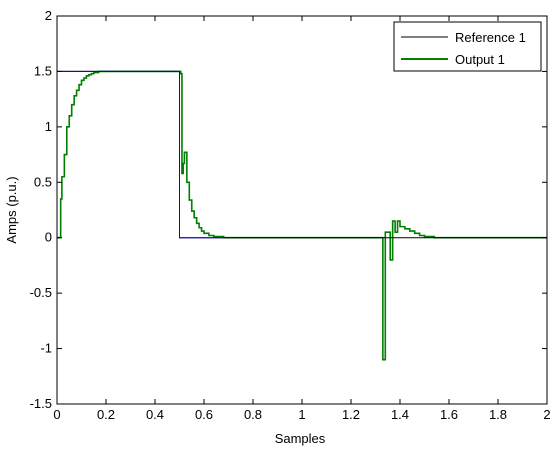 The image size is (555, 451). What do you see at coordinates (48, 126) in the screenshot?
I see `y-tick-label: 1` at bounding box center [48, 126].